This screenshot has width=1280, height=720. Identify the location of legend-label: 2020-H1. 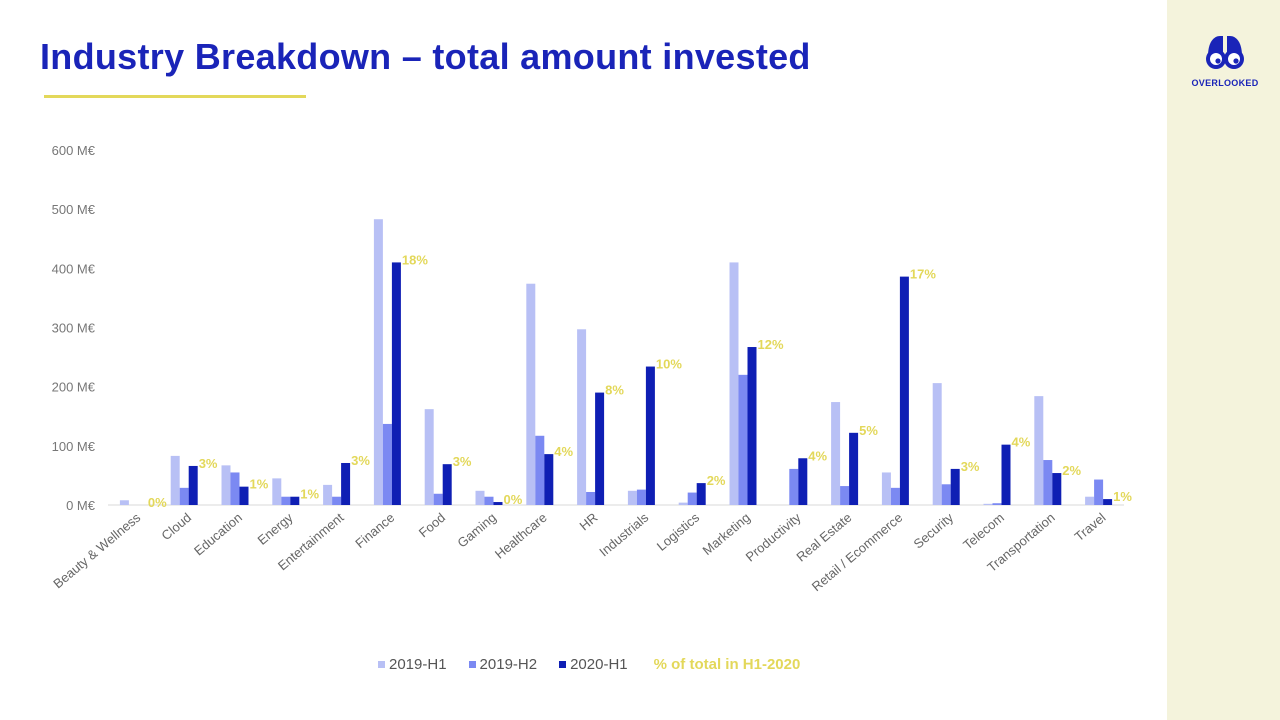
(599, 664).